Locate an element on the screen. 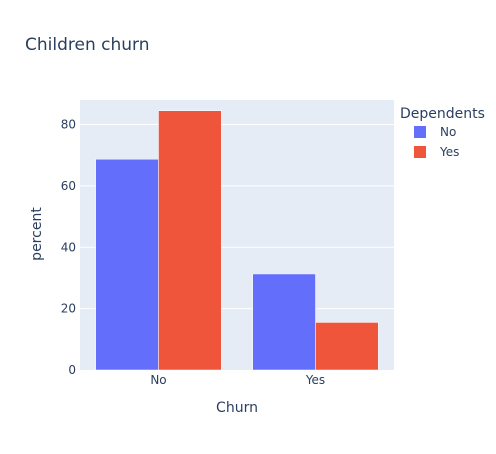 This screenshot has width=496, height=454. legend-swatch-no is located at coordinates (420, 132).